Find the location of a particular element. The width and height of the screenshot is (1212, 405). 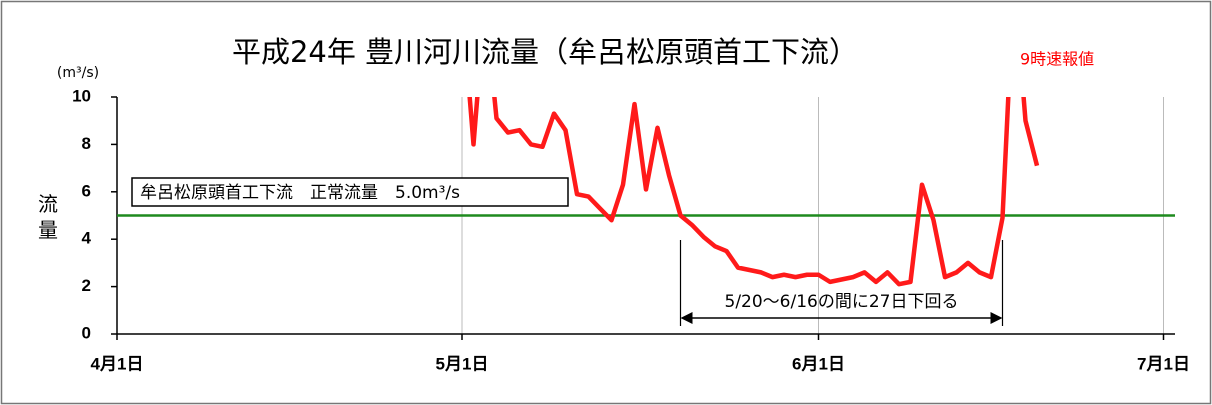

y-tick-label: 2 is located at coordinates (86, 285).